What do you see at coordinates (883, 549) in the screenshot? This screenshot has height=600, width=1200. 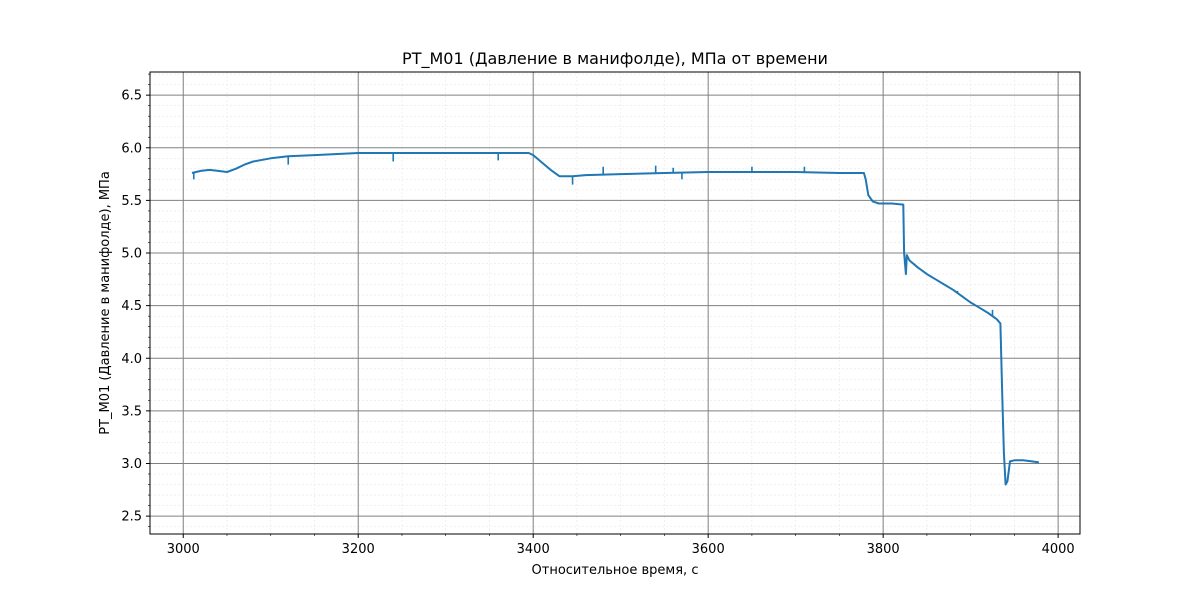 I see `x-tick-label: 3800` at bounding box center [883, 549].